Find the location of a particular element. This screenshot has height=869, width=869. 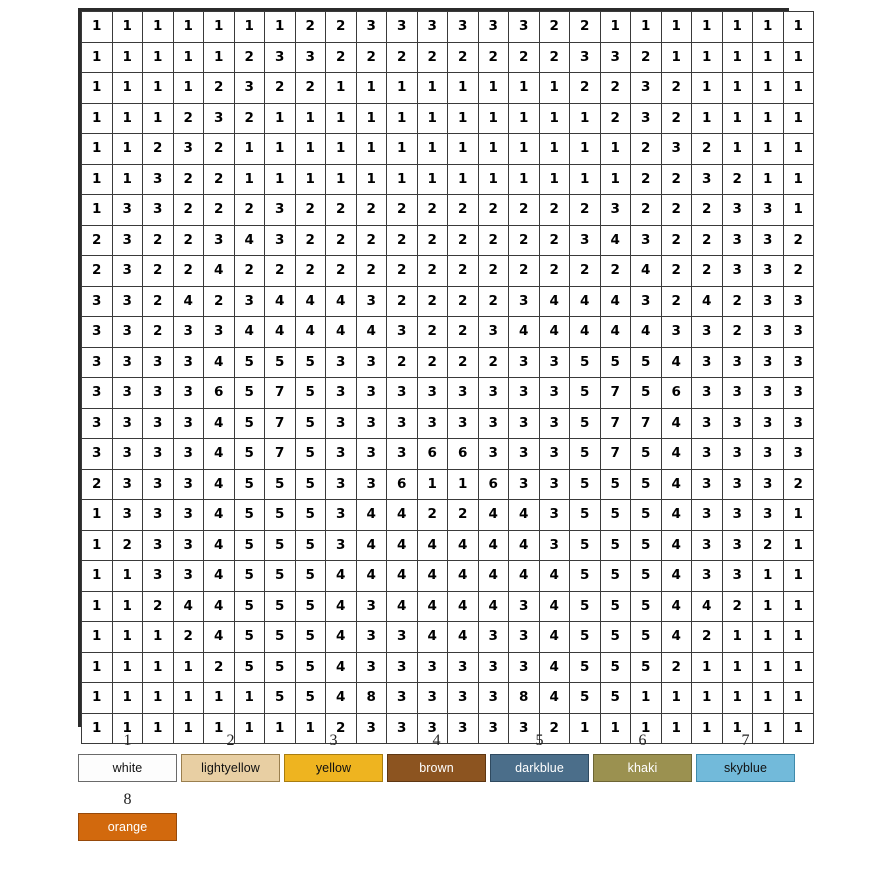

legend-item-brown: 4 brown is located at coordinates (436, 756).